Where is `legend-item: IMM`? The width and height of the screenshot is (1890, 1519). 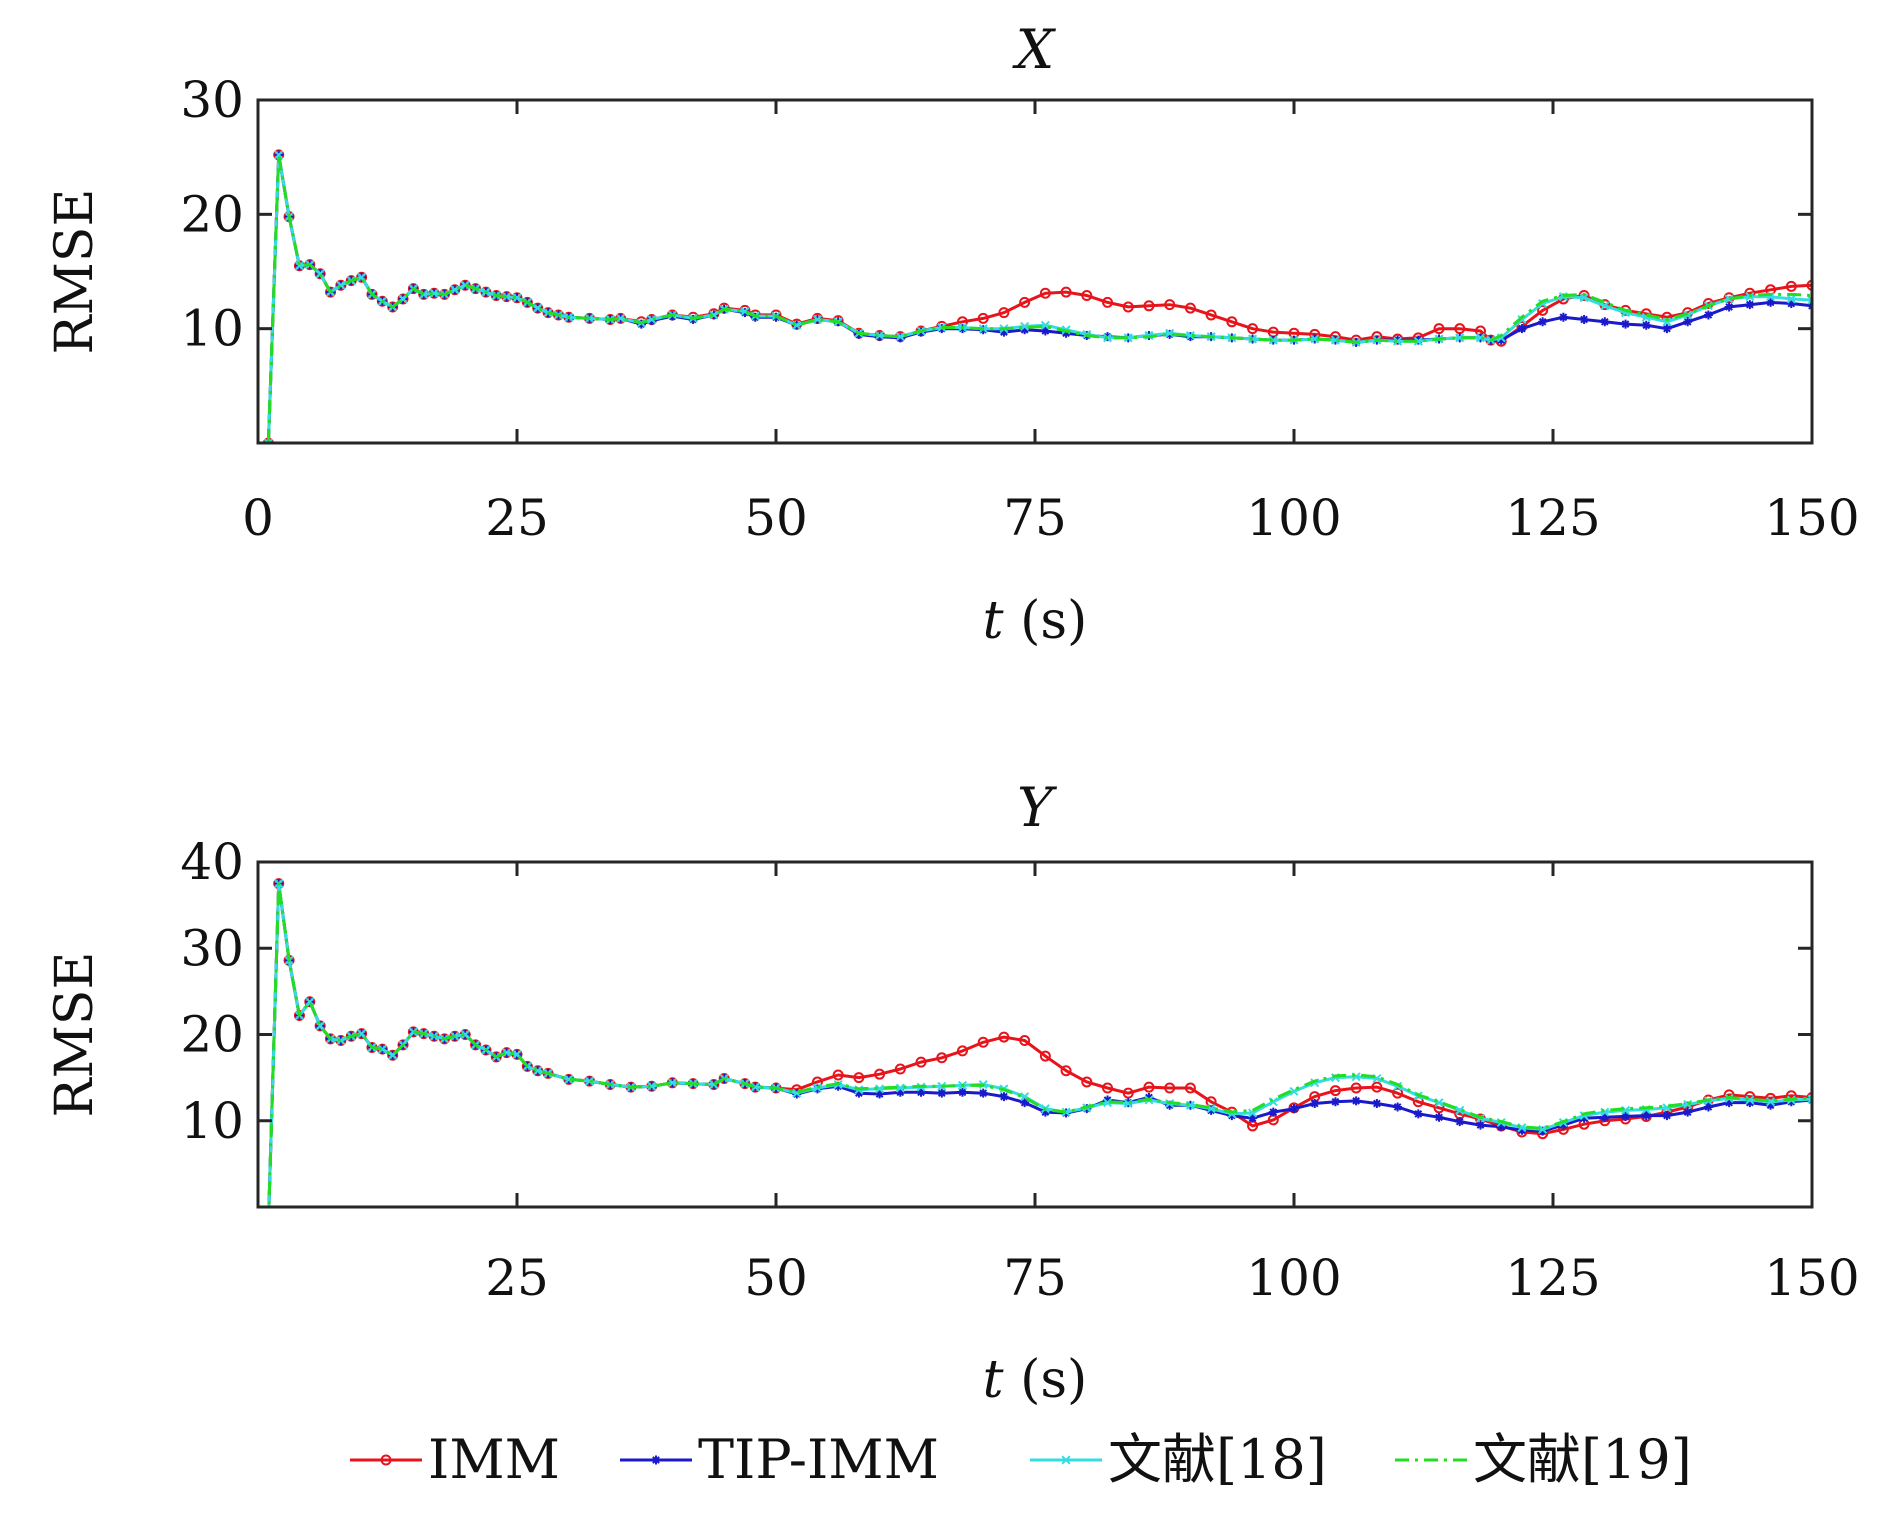
legend-item: IMM is located at coordinates (455, 1459).